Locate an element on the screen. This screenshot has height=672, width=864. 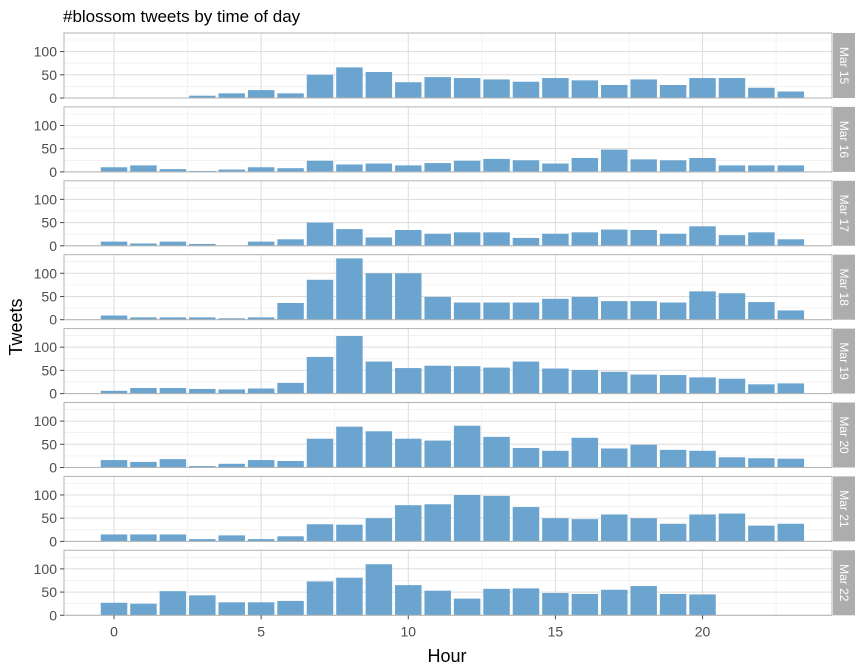
facet-panel: 0 50 100 Mar 22 is located at coordinates (444, 586).